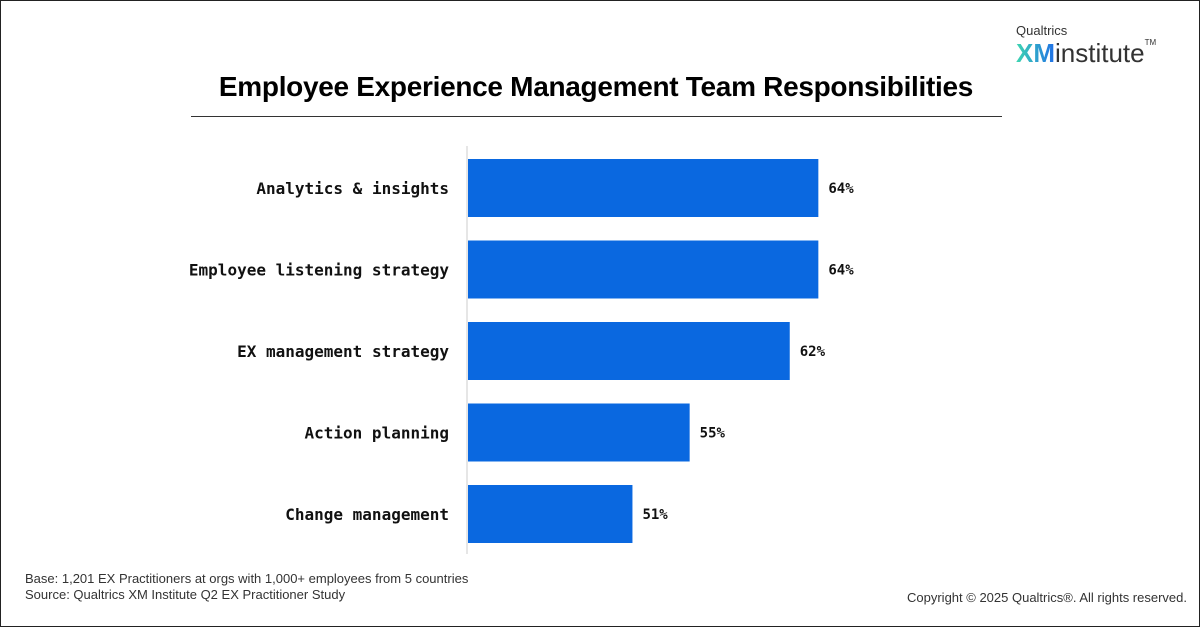 This screenshot has height=627, width=1200. Describe the element at coordinates (655, 515) in the screenshot. I see `value-label: 51%` at that location.